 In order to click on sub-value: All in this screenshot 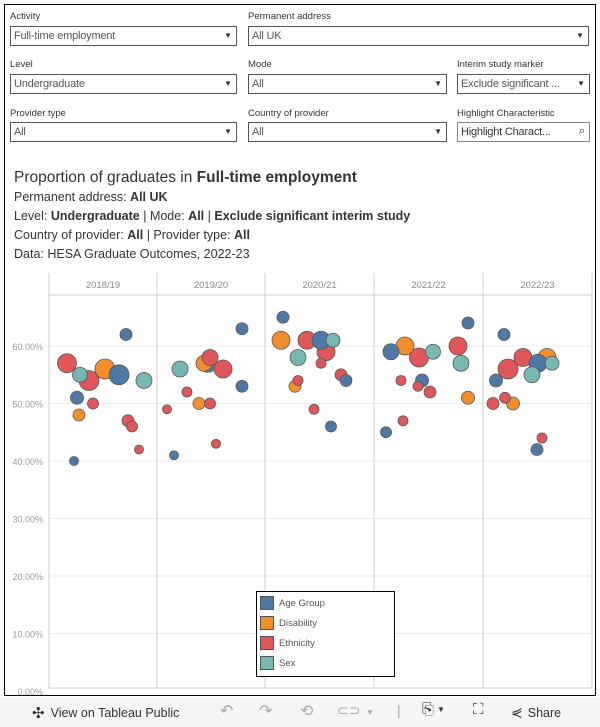, I will do `click(242, 235)`.